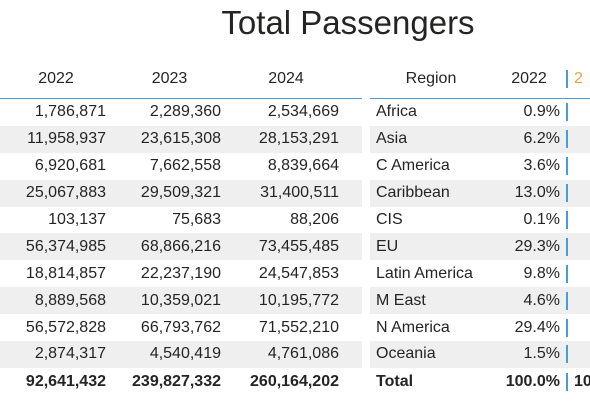 Image resolution: width=590 pixels, height=410 pixels. What do you see at coordinates (65, 273) in the screenshot?
I see `table-cell: 18,814,857` at bounding box center [65, 273].